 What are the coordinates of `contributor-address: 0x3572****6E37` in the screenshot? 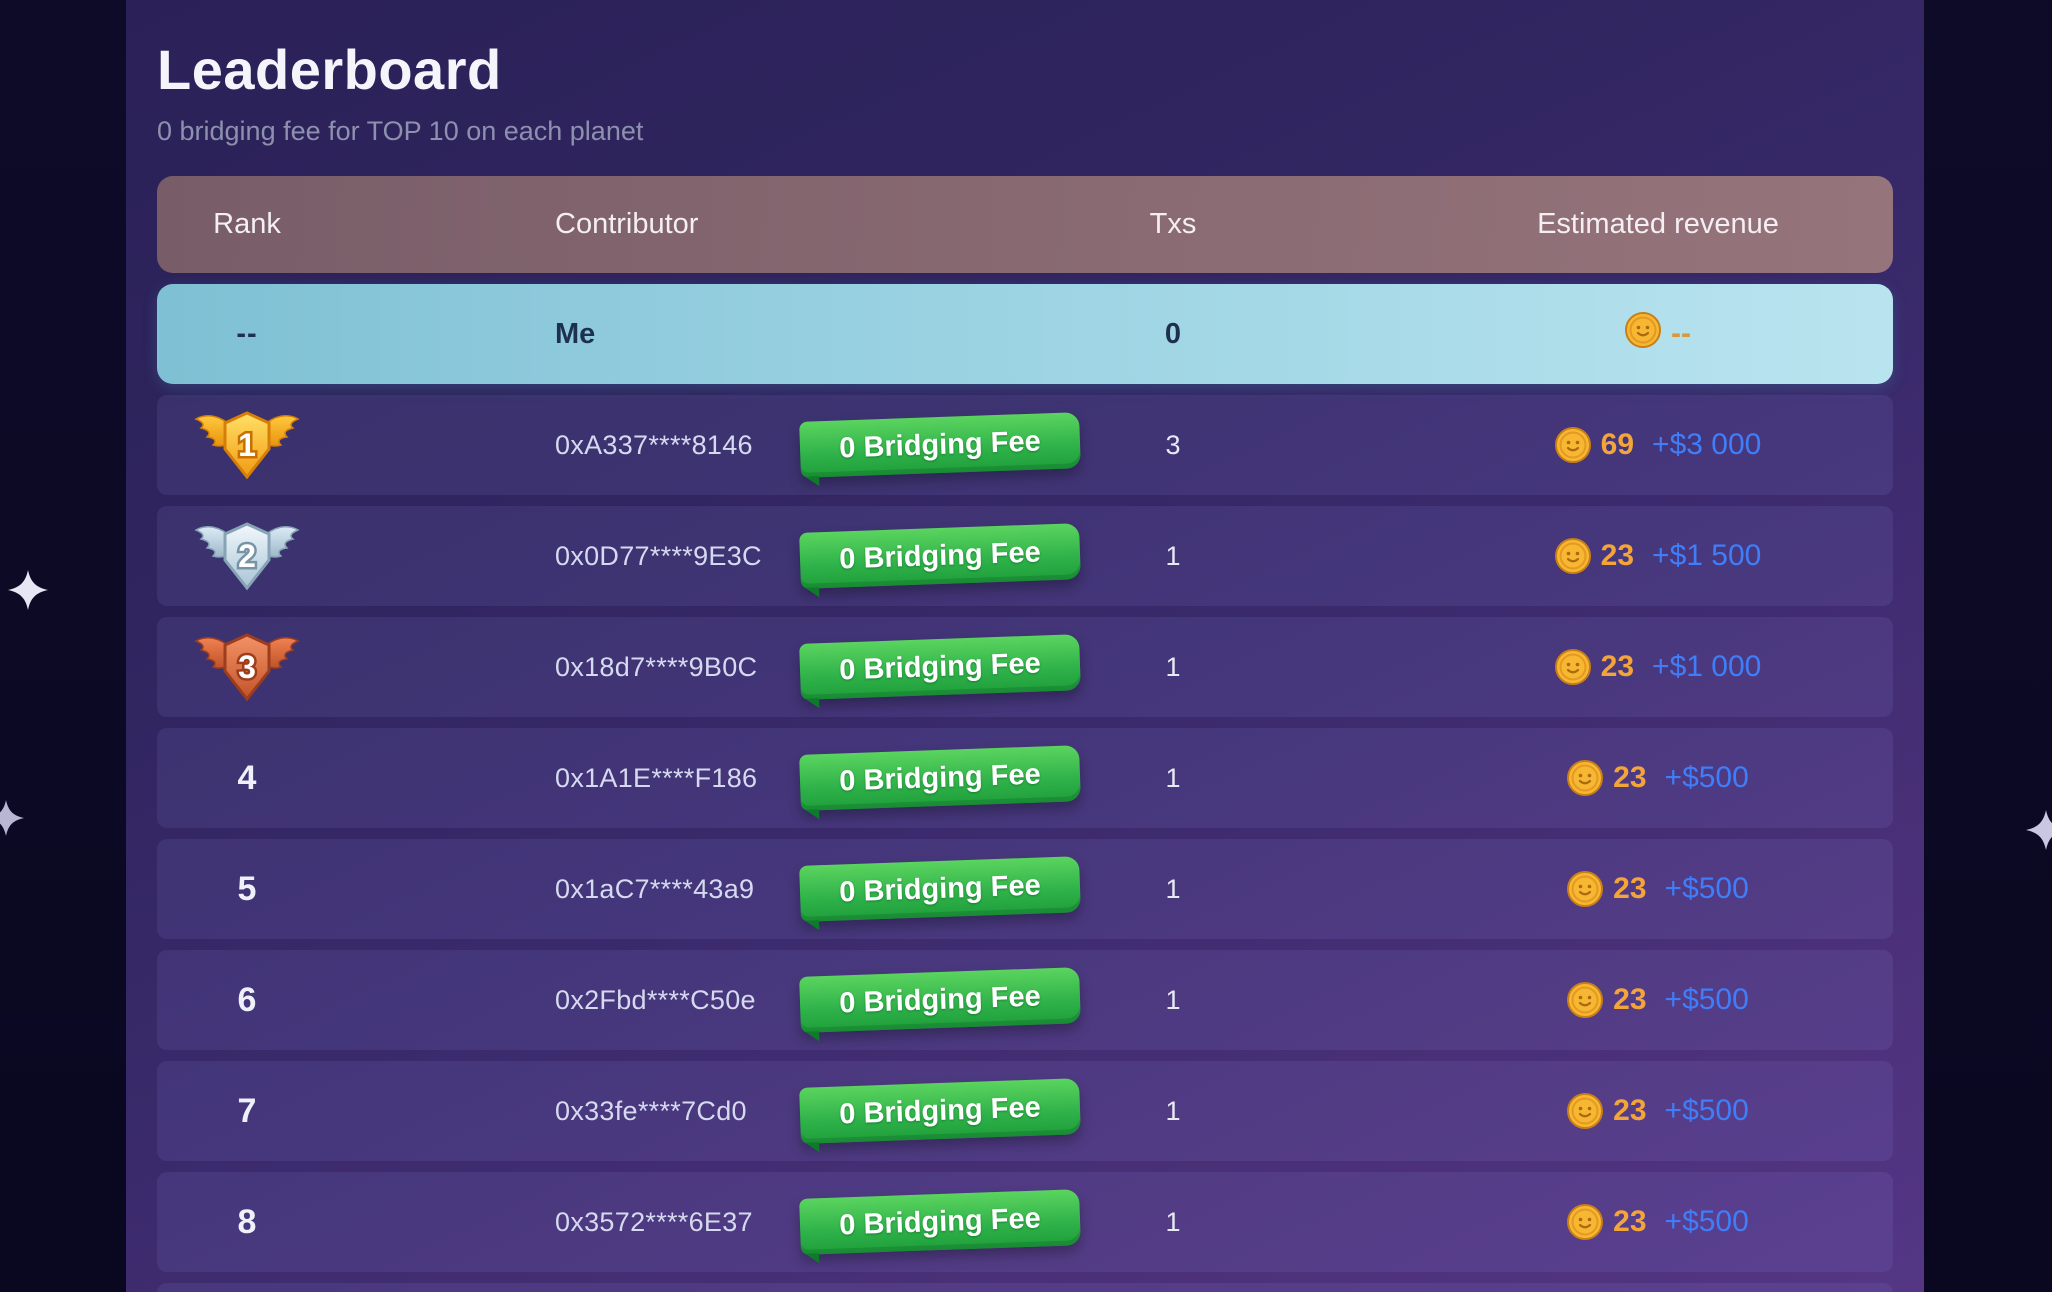 It's located at (654, 1221).